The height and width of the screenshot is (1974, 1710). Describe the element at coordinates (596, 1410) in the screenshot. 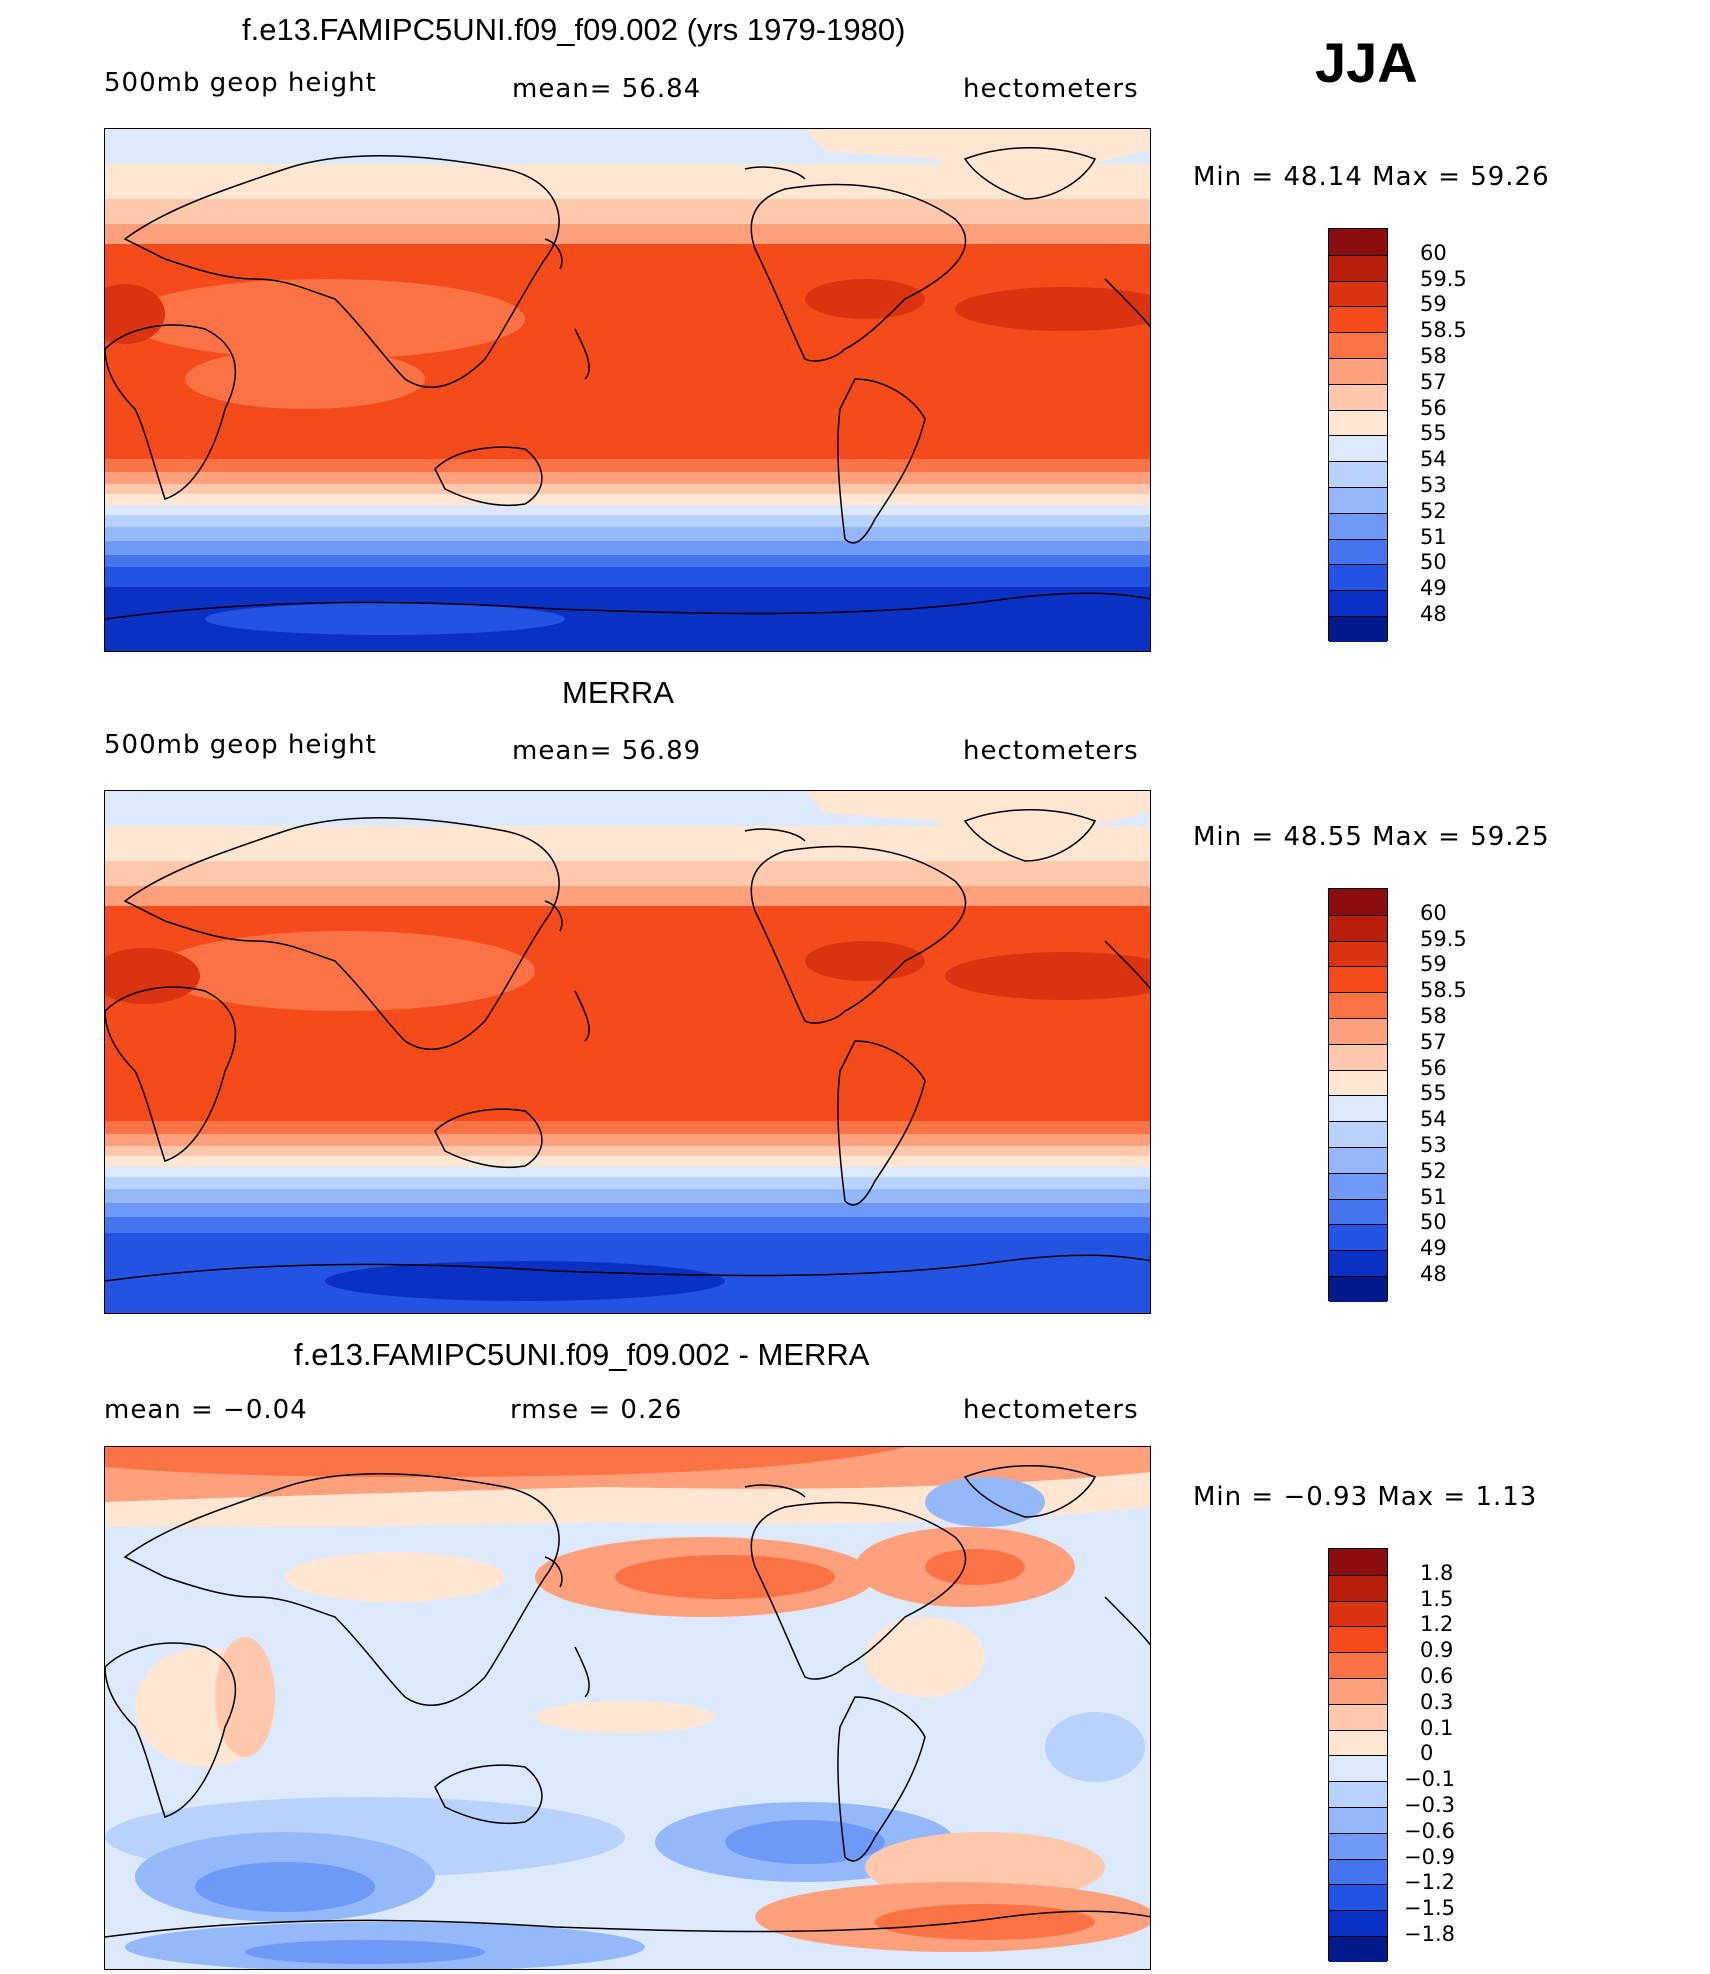

I see `panel-3-rmse-label: rmse = 0.26` at that location.